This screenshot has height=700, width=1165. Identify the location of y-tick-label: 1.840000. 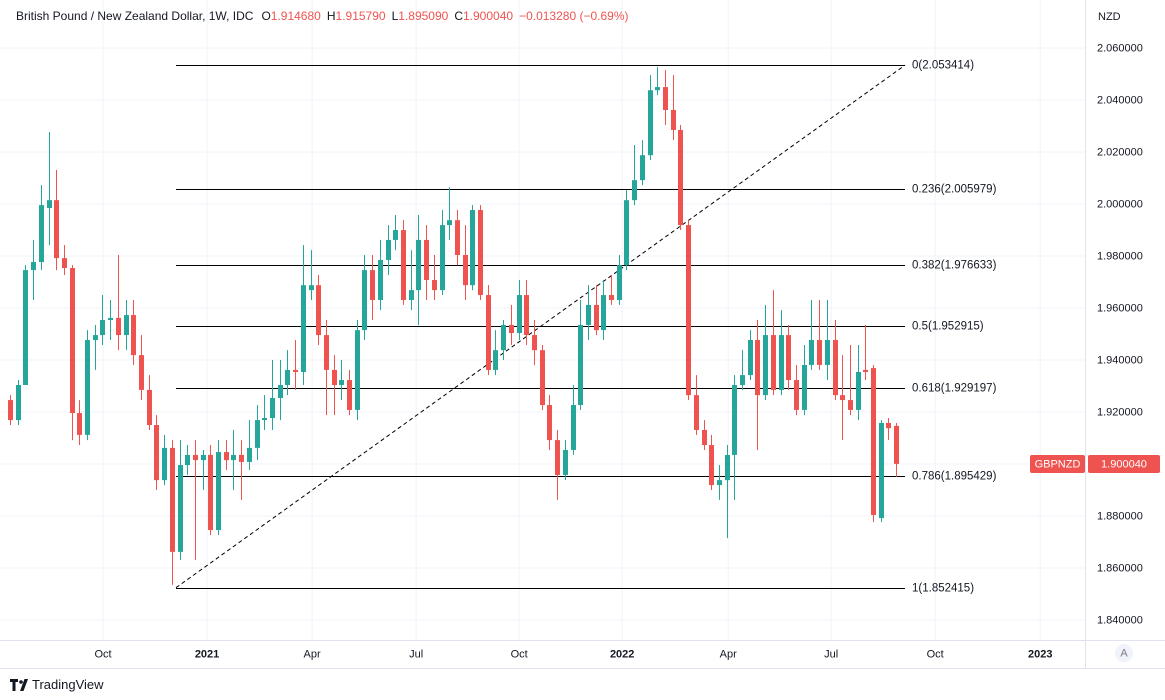
(1120, 620).